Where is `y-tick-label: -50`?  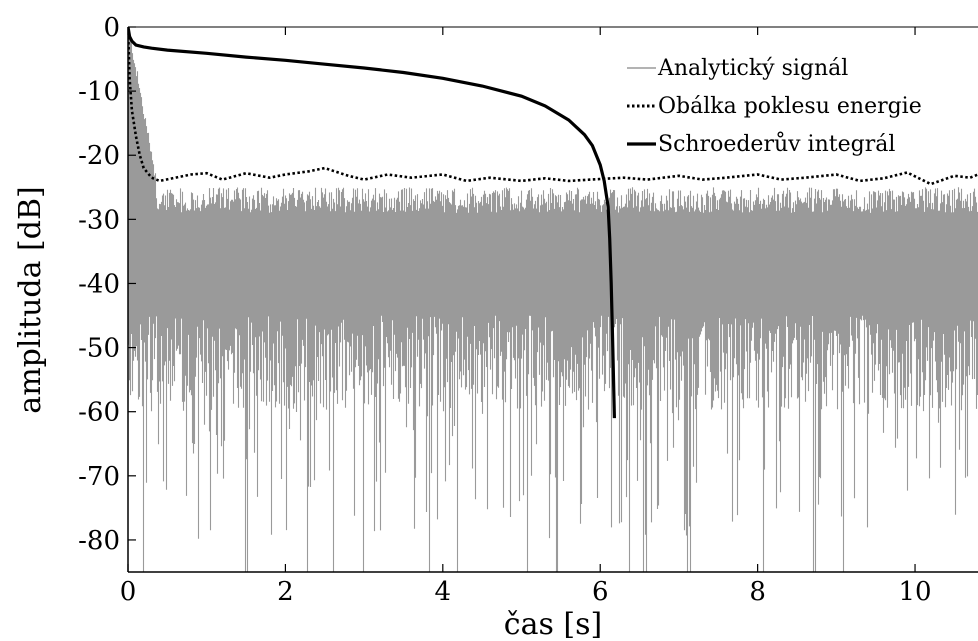 y-tick-label: -50 is located at coordinates (99, 349).